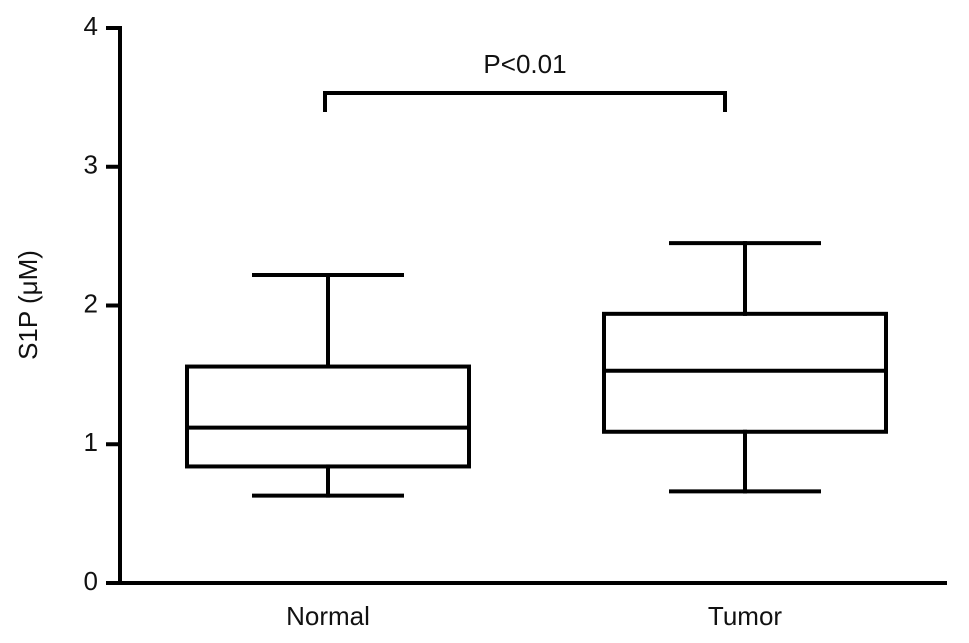 The height and width of the screenshot is (643, 969). Describe the element at coordinates (525, 101) in the screenshot. I see `significance-bracket` at that location.